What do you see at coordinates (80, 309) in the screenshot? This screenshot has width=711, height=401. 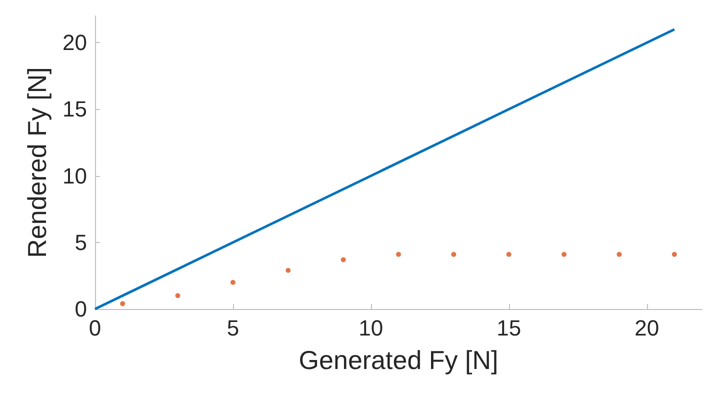 I see `y-tick-label: 0` at bounding box center [80, 309].